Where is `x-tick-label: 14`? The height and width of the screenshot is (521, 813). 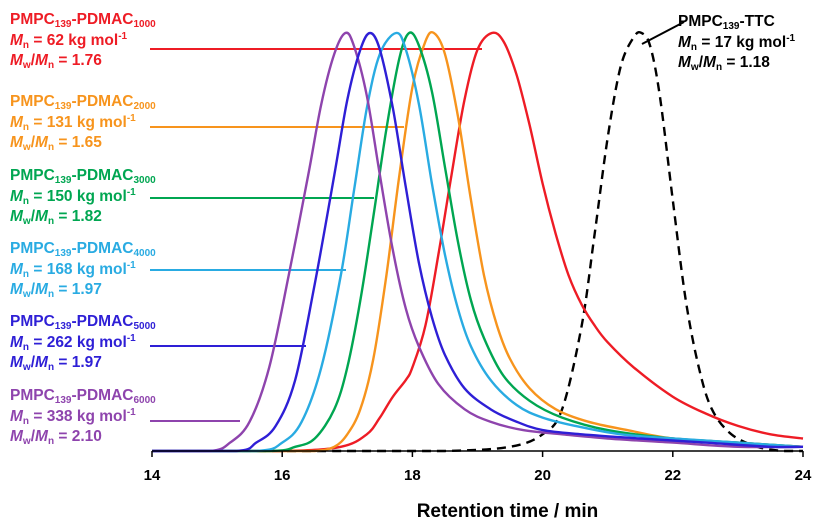
x-tick-label: 14 is located at coordinates (152, 475).